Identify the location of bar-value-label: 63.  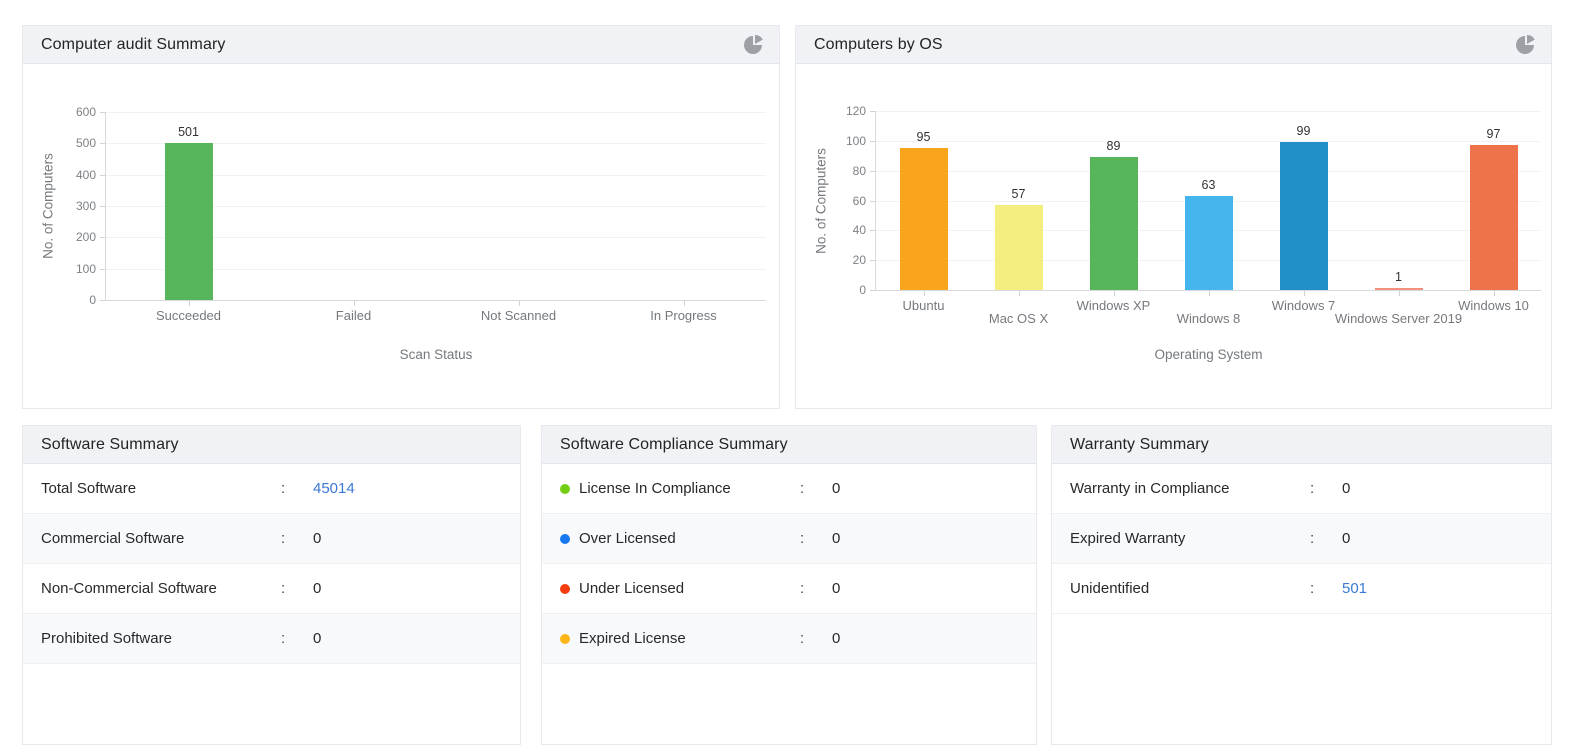
(1208, 185).